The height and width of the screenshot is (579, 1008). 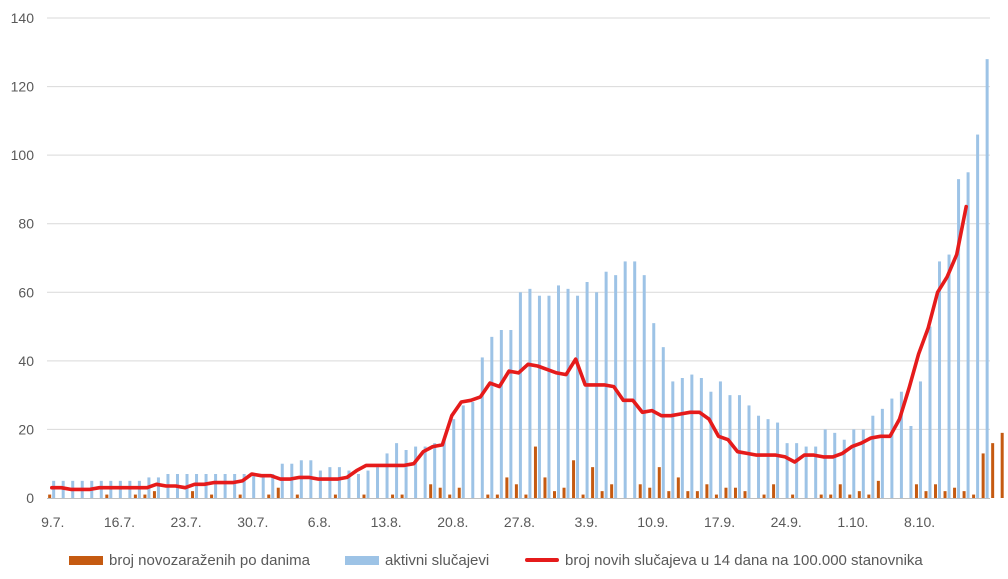 I want to click on new-cases-bars, so click(x=526, y=465).